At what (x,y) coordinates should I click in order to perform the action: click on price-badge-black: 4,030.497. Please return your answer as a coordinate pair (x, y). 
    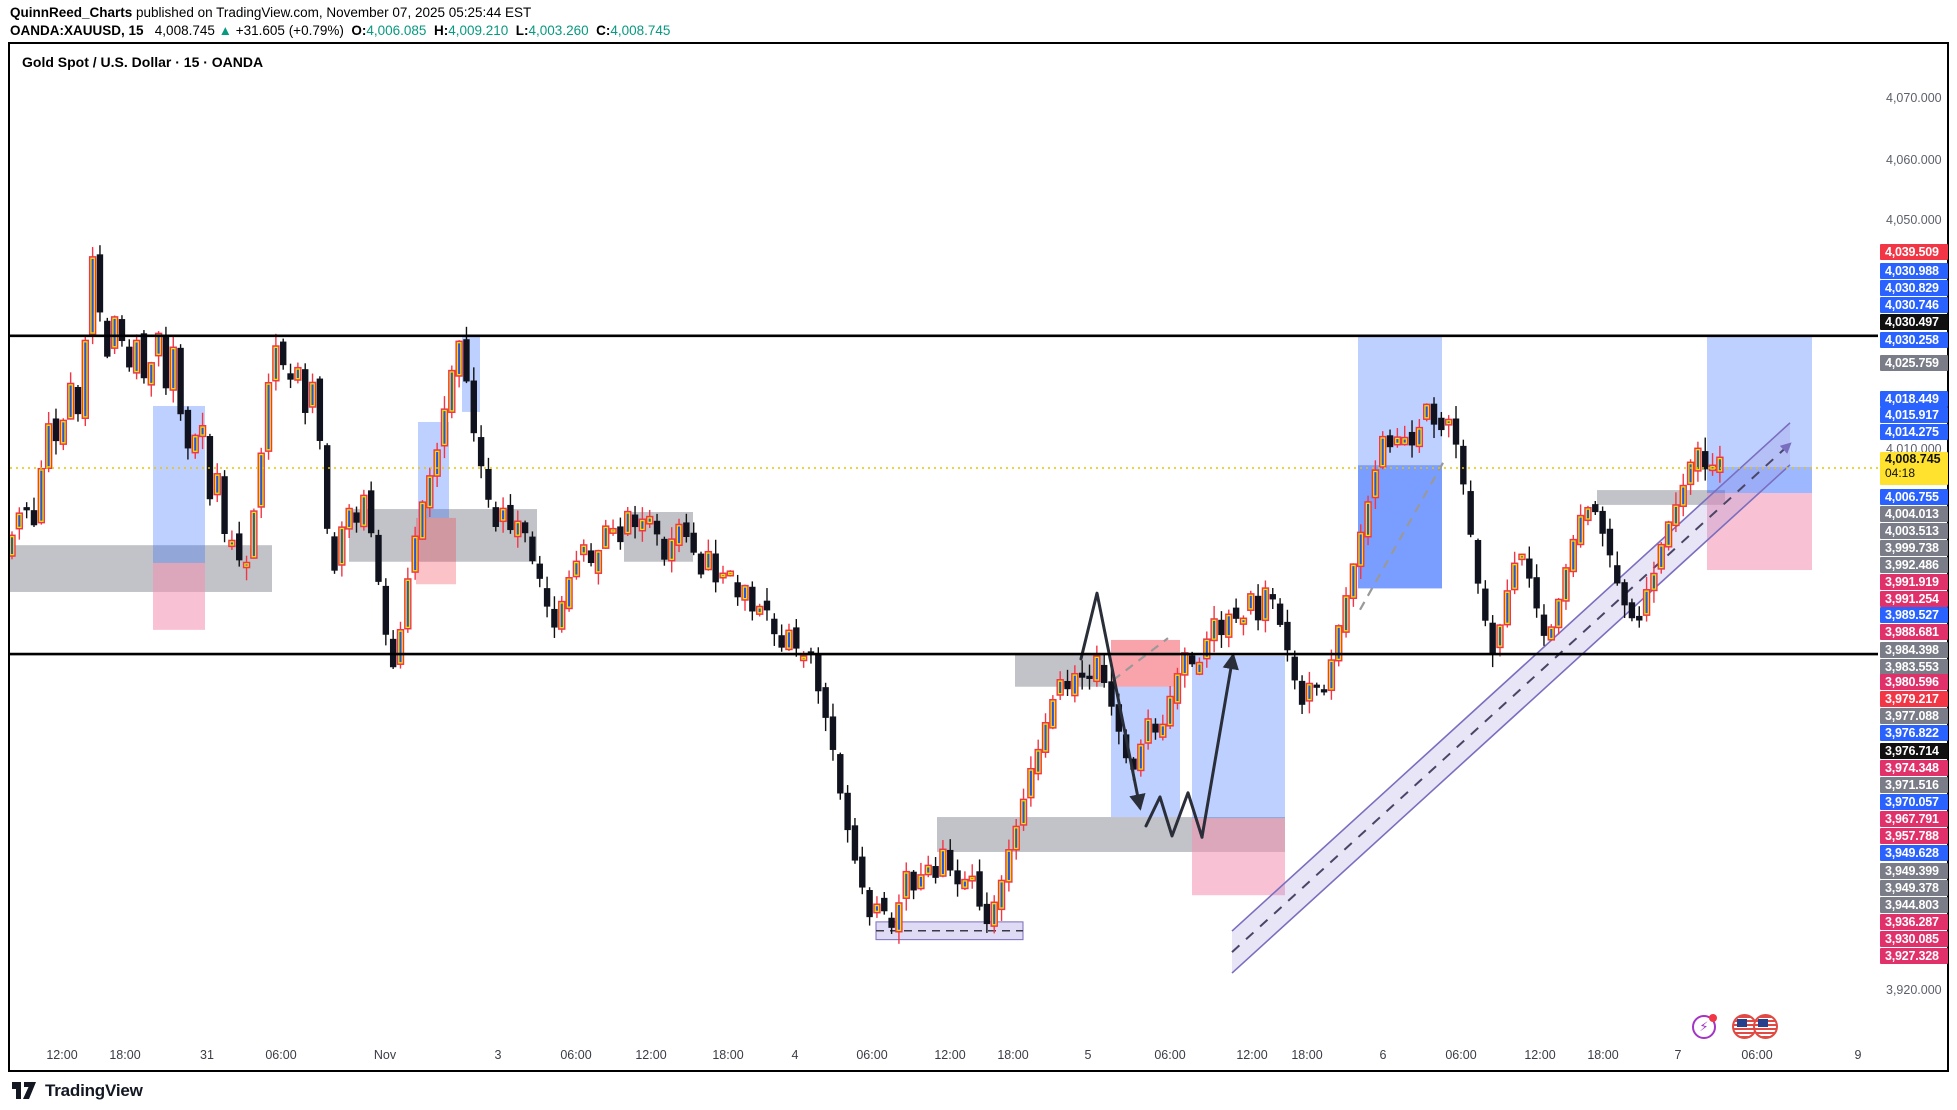
    Looking at the image, I should click on (1914, 322).